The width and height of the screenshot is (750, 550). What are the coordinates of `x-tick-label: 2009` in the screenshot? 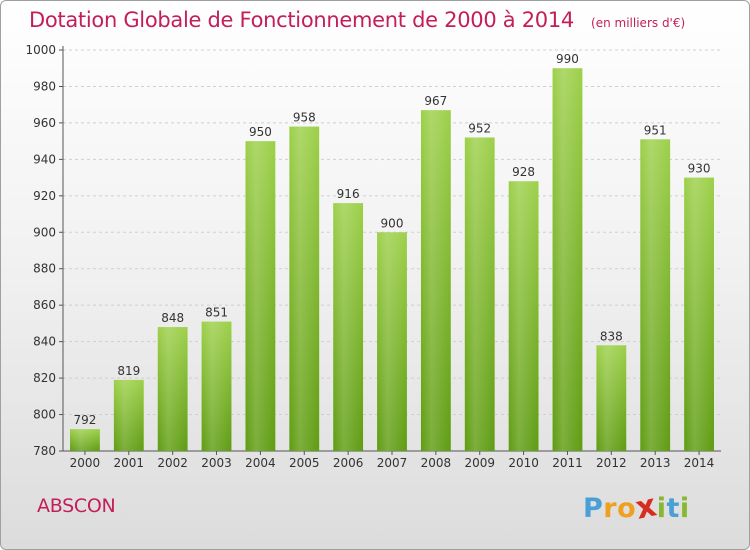 It's located at (479, 463).